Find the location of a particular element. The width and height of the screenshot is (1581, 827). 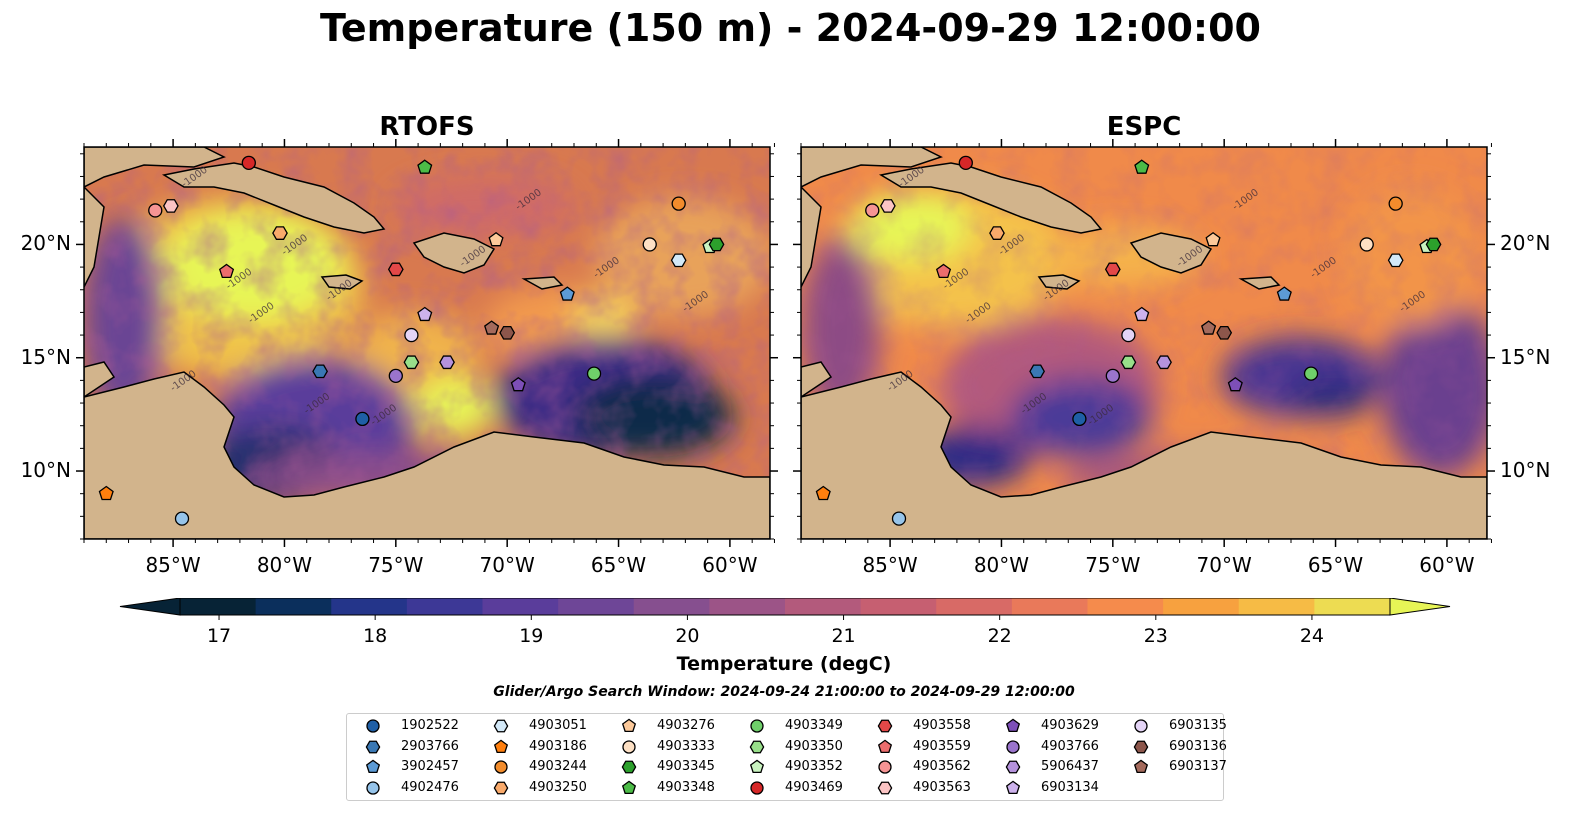

legend-item-4903348: 4903348 is located at coordinates (681, 788).